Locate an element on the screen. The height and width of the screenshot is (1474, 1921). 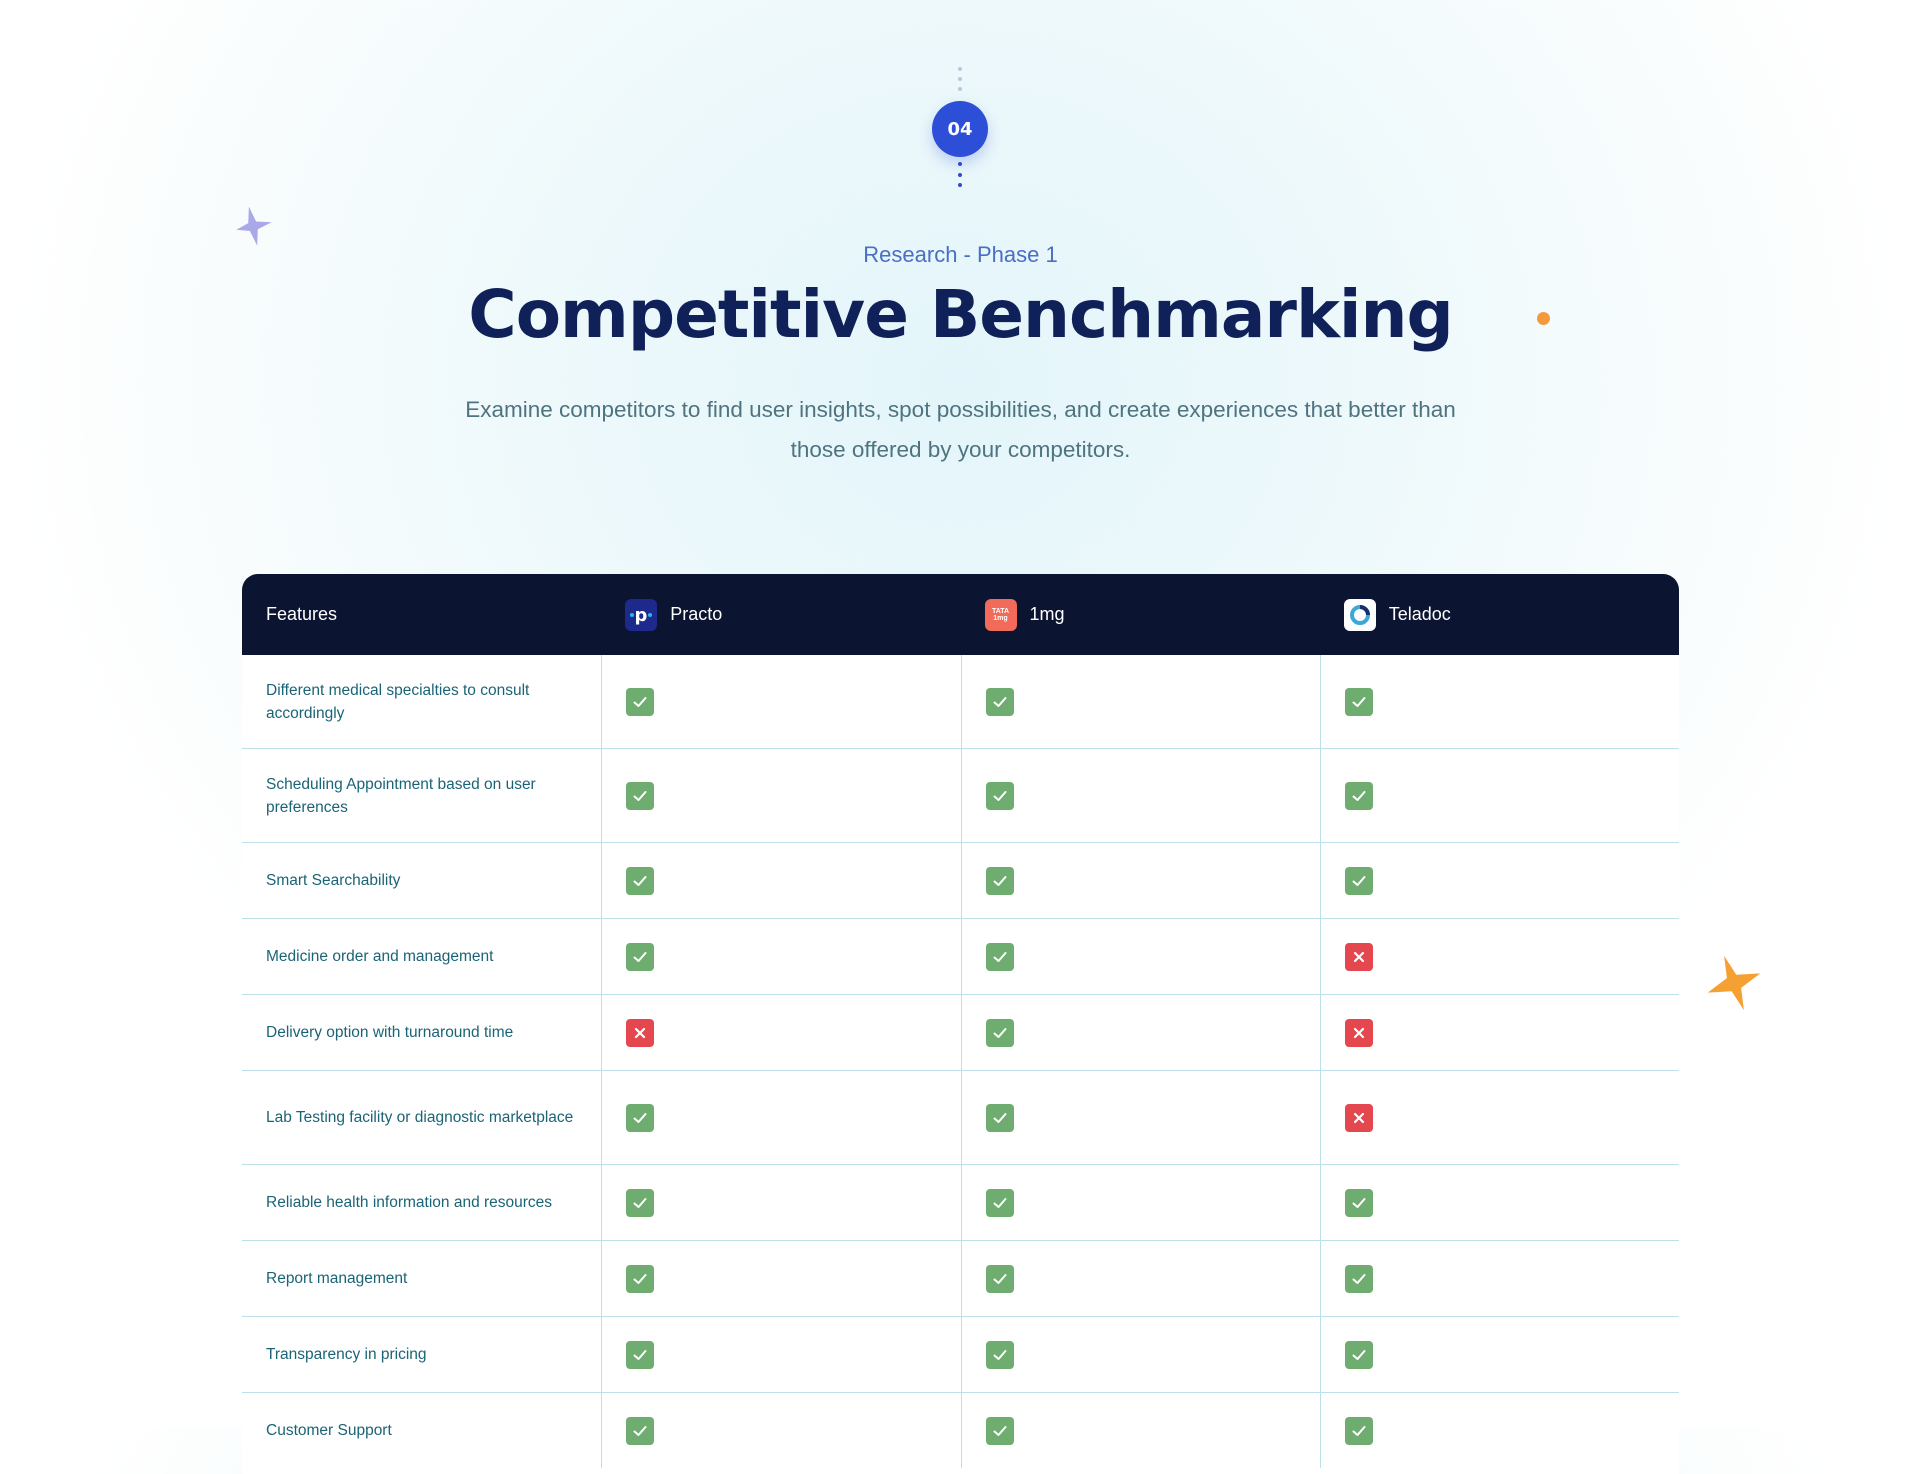
step-indicator: 04 is located at coordinates (960, 129).